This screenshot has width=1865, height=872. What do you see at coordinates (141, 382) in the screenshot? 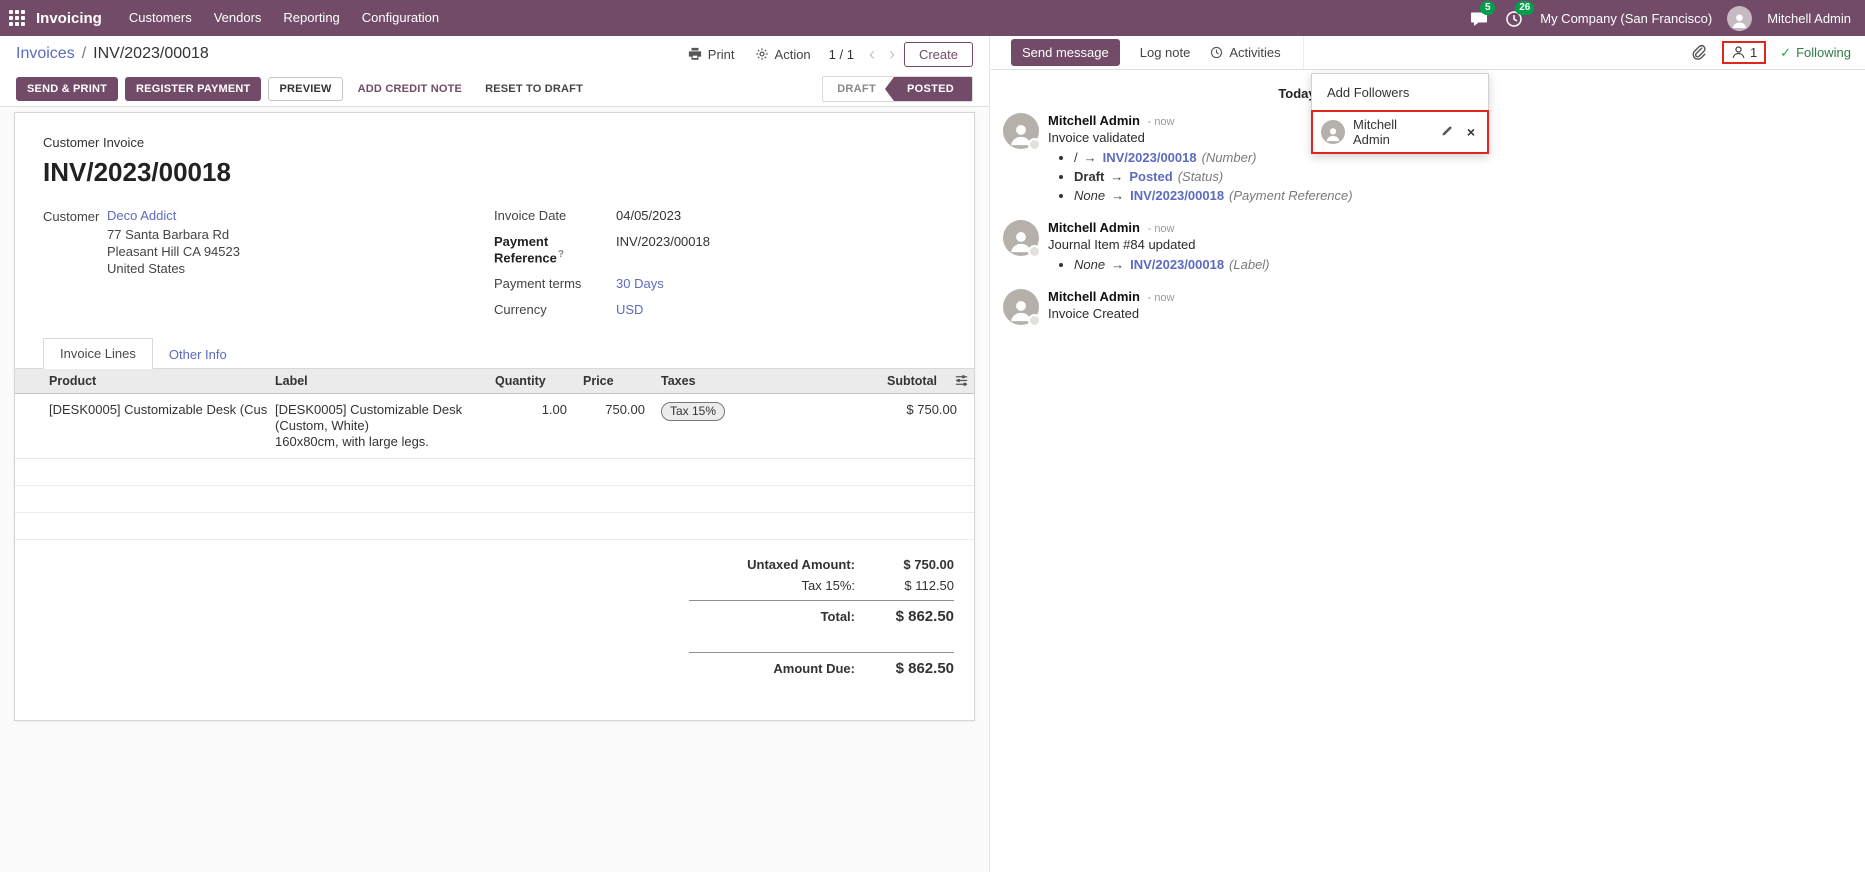
I see `header-product: Product` at bounding box center [141, 382].